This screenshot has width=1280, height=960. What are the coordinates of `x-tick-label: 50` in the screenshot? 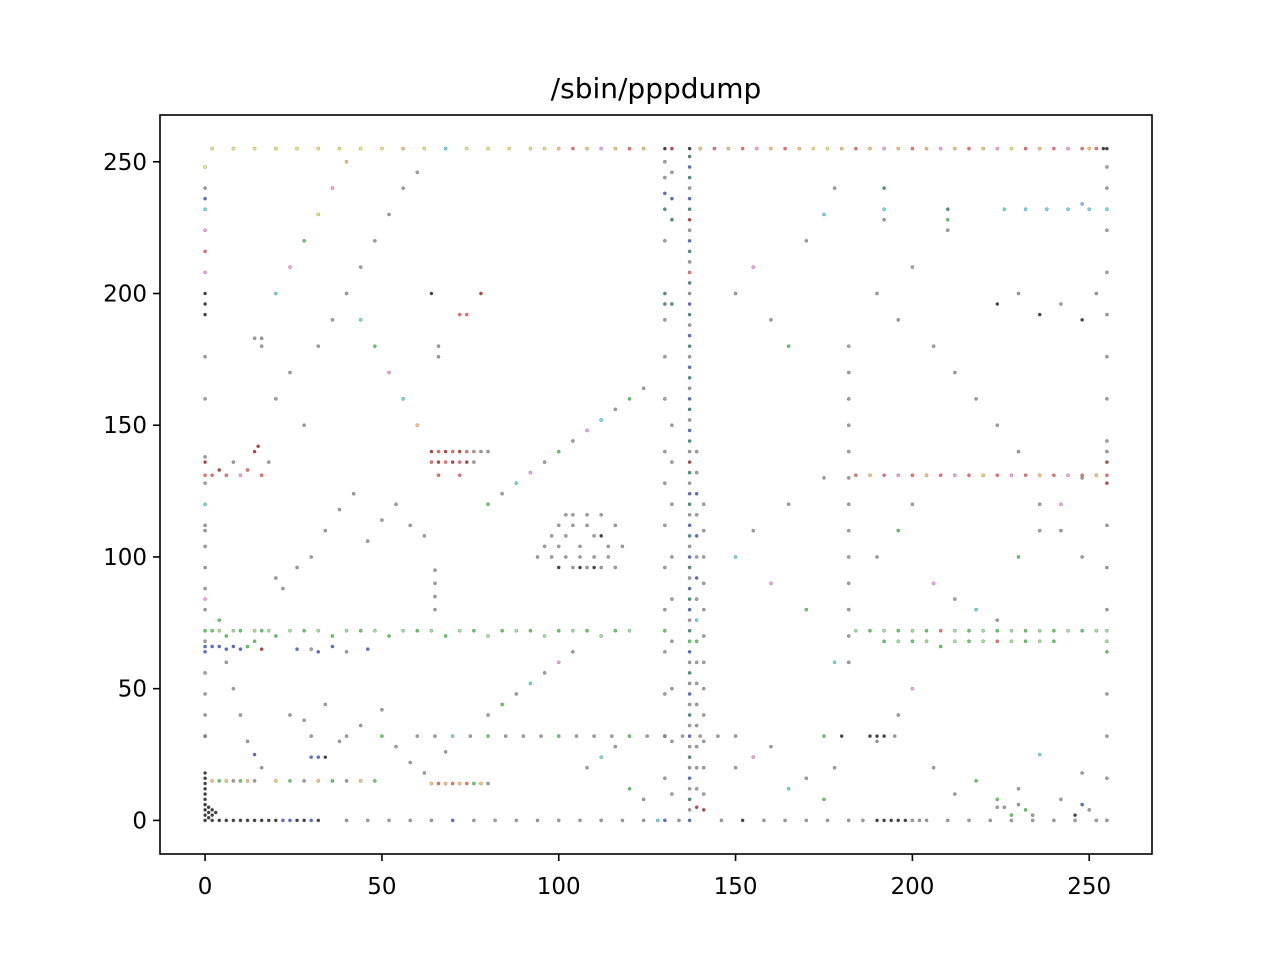 It's located at (381, 887).